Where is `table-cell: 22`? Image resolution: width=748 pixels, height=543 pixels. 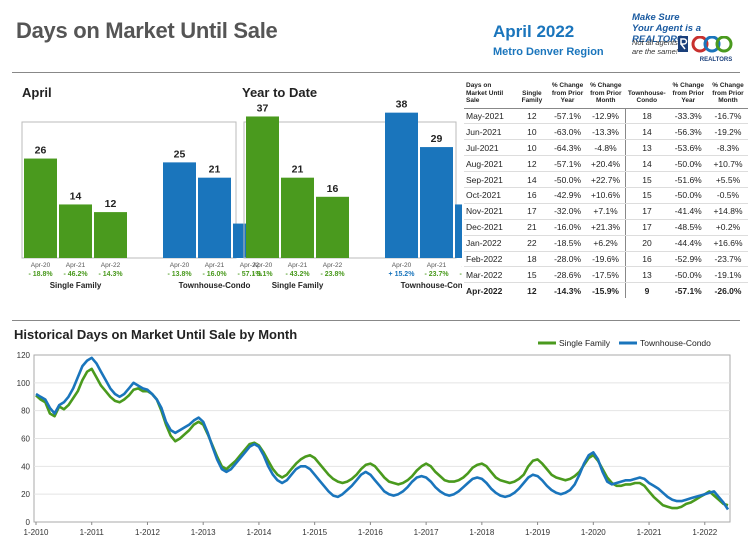 table-cell: 22 is located at coordinates (532, 243).